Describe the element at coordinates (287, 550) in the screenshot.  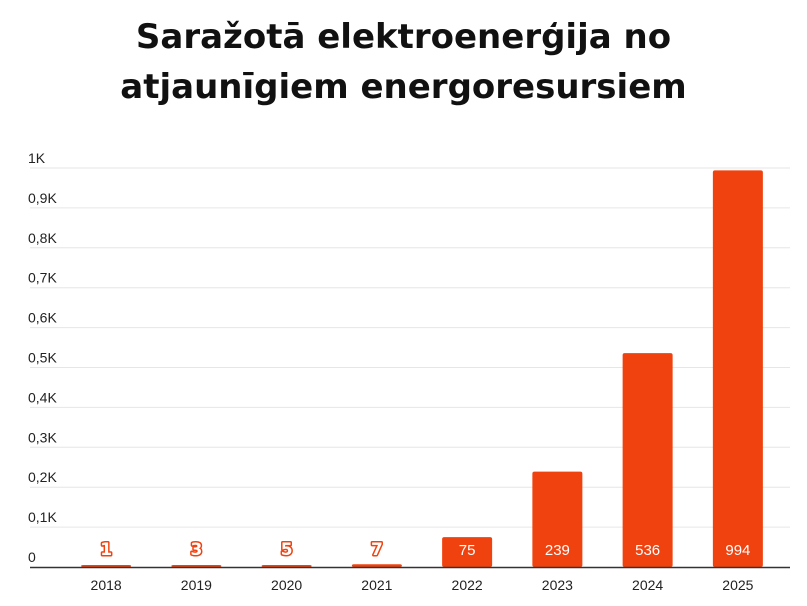
I see `data-label-2020: 5` at that location.